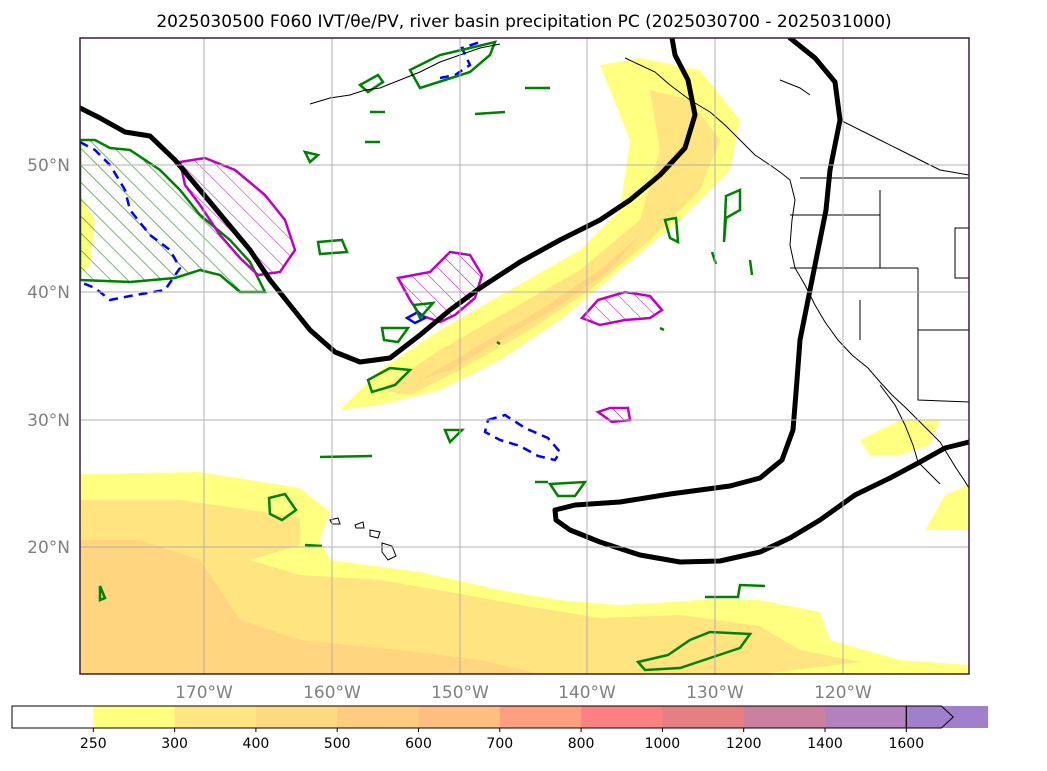  Describe the element at coordinates (843, 693) in the screenshot. I see `lon-label-120w: 120°W` at that location.